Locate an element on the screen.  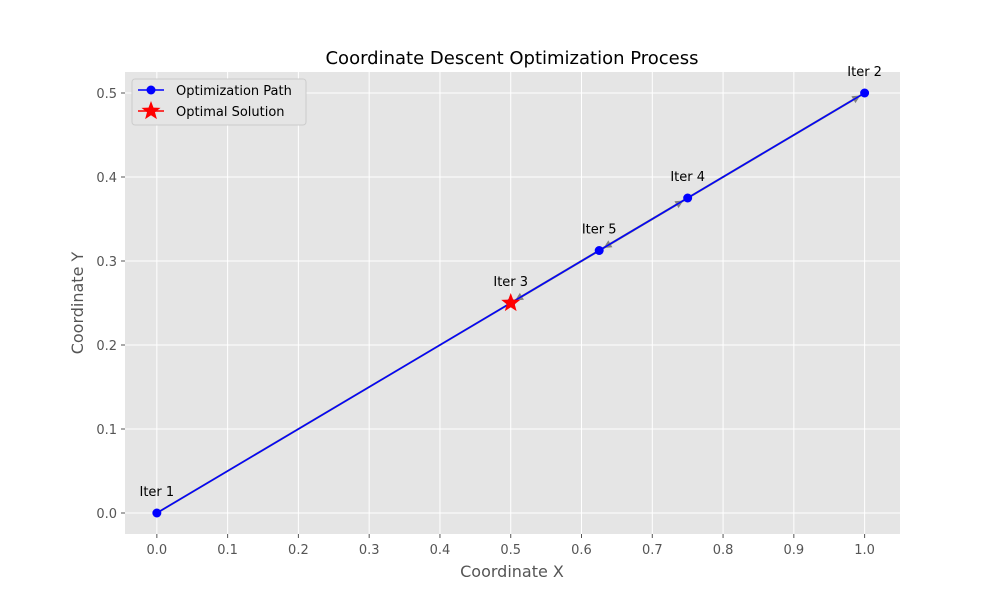
x-tick-label: 0.0 is located at coordinates (157, 550).